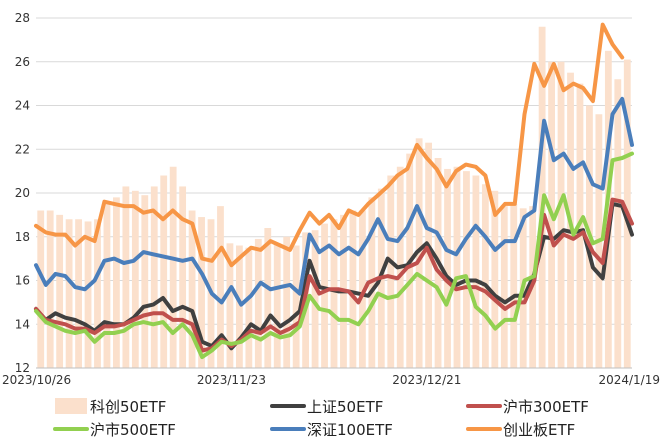 This screenshot has height=440, width=665. Describe the element at coordinates (629, 380) in the screenshot. I see `x-tick-label: 2024/1/19` at that location.